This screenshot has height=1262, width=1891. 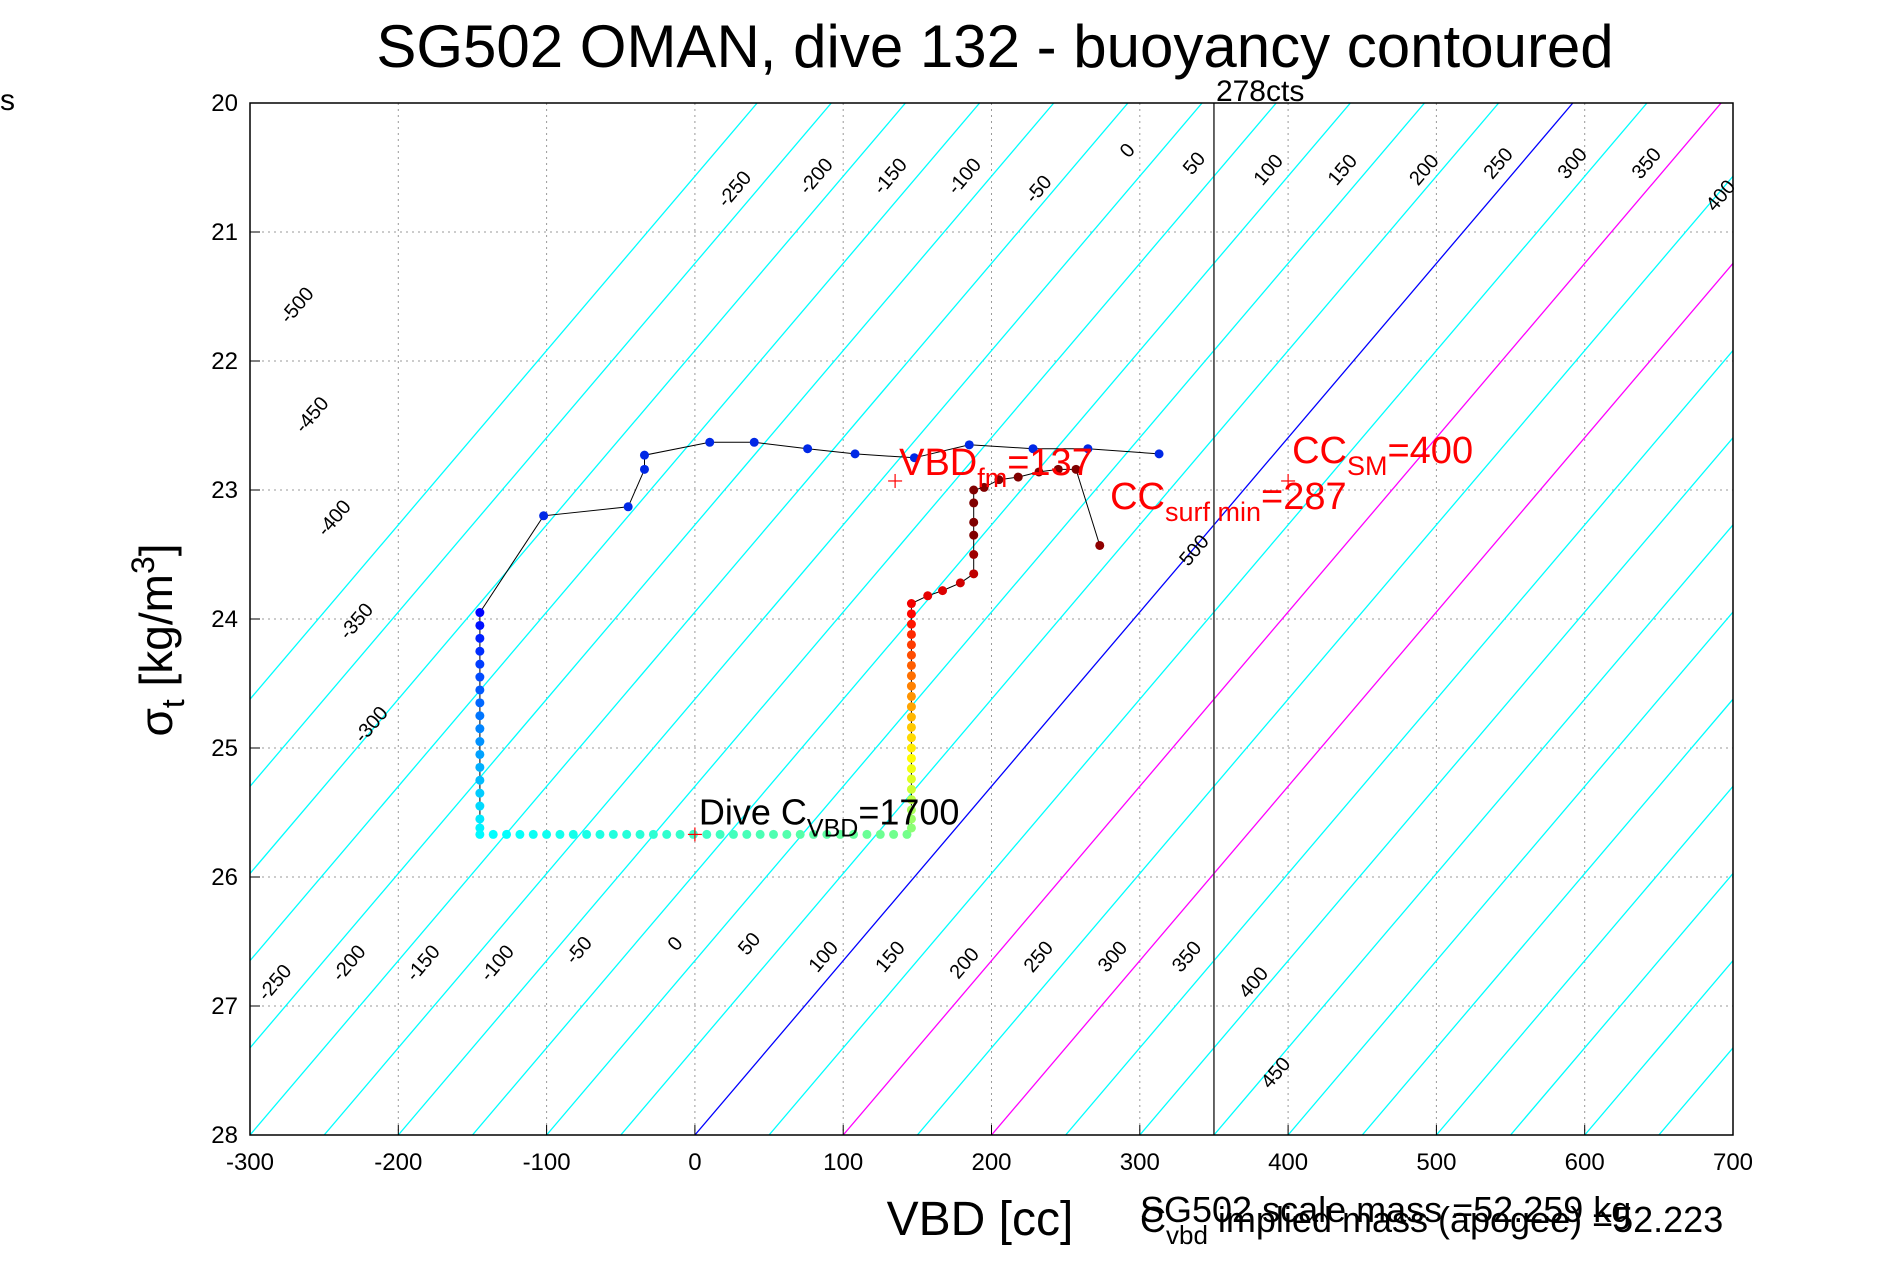 I want to click on x-tick-label: 400, so click(x=1288, y=1162).